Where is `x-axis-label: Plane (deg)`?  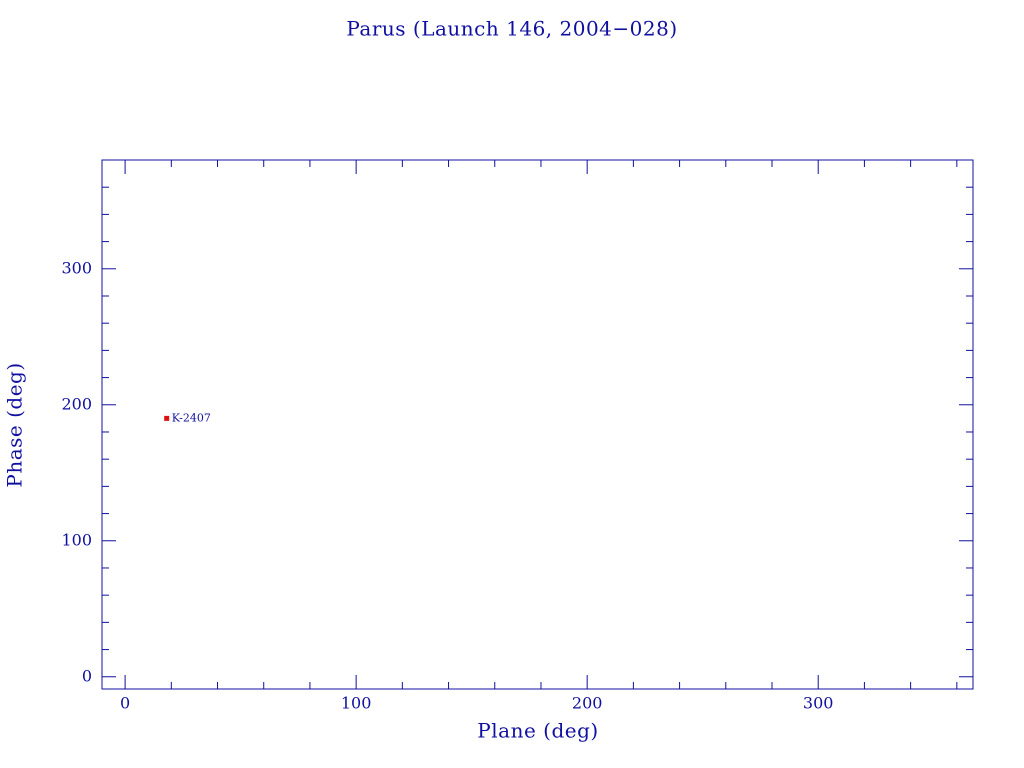 x-axis-label: Plane (deg) is located at coordinates (537, 731).